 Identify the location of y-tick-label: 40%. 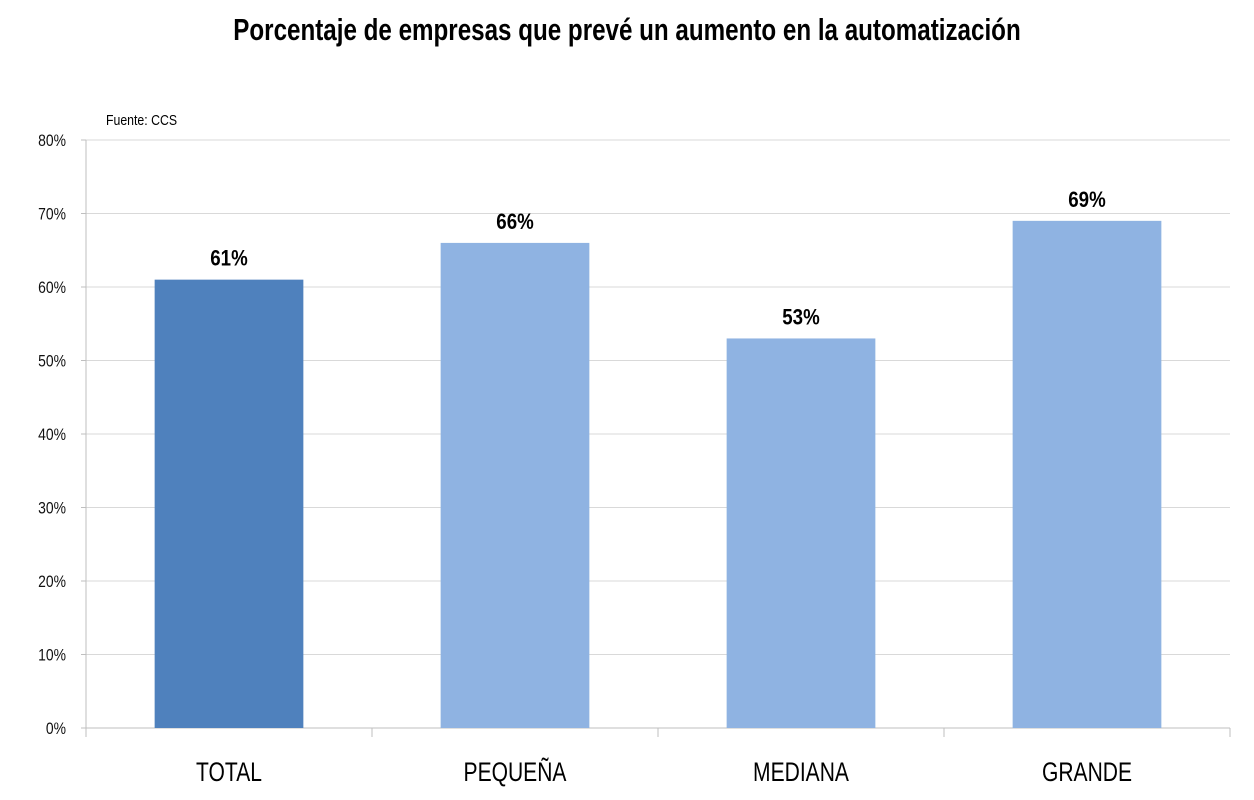
(52, 435).